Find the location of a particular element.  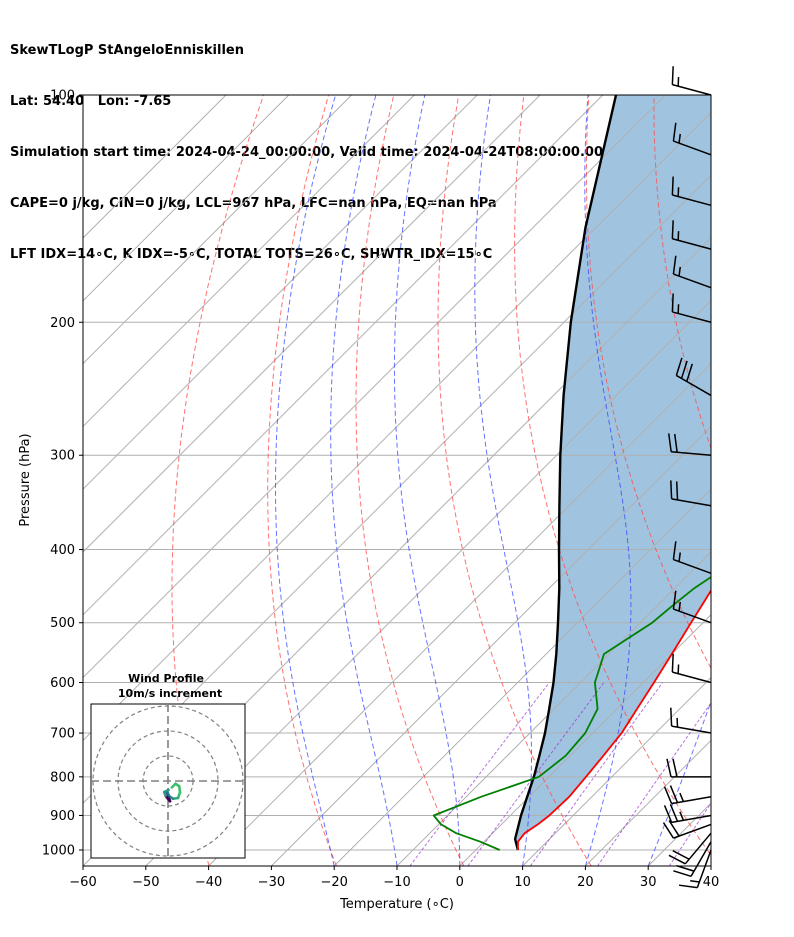

y-tick-label: 600 is located at coordinates (62, 683).